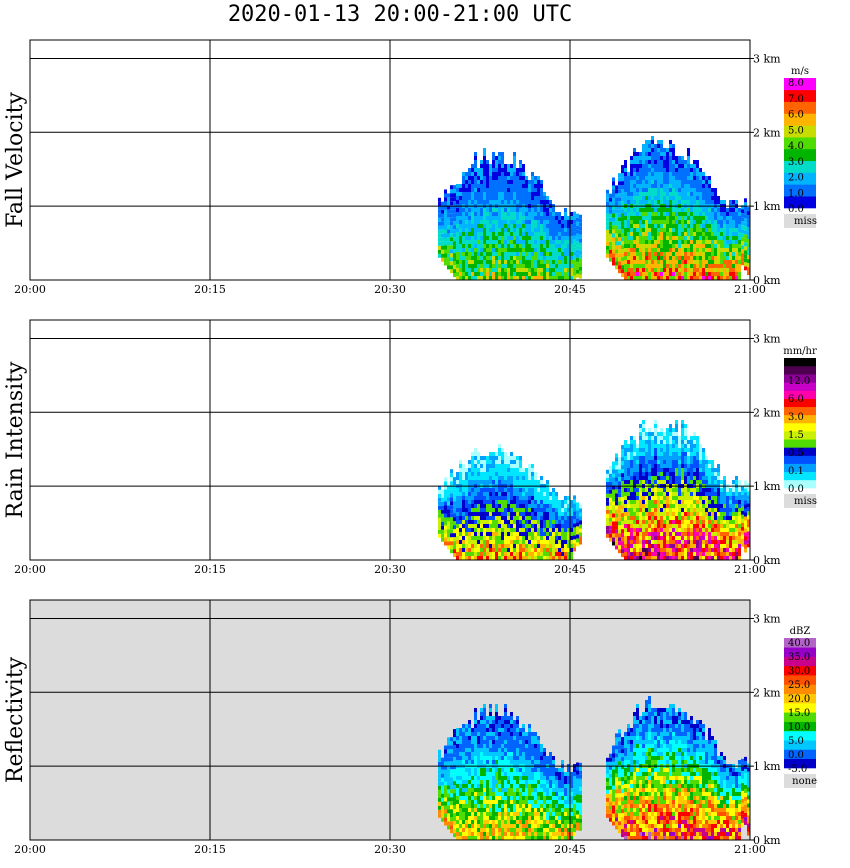 Image resolution: width=850 pixels, height=868 pixels. I want to click on legend-swatch, so click(800, 107).